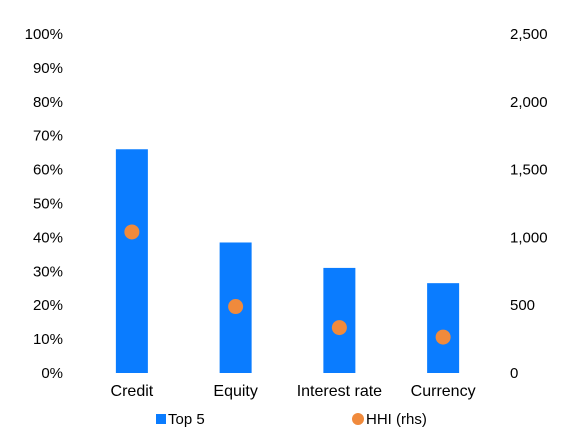  Describe the element at coordinates (514, 373) in the screenshot. I see `right-tick-label: 0` at that location.